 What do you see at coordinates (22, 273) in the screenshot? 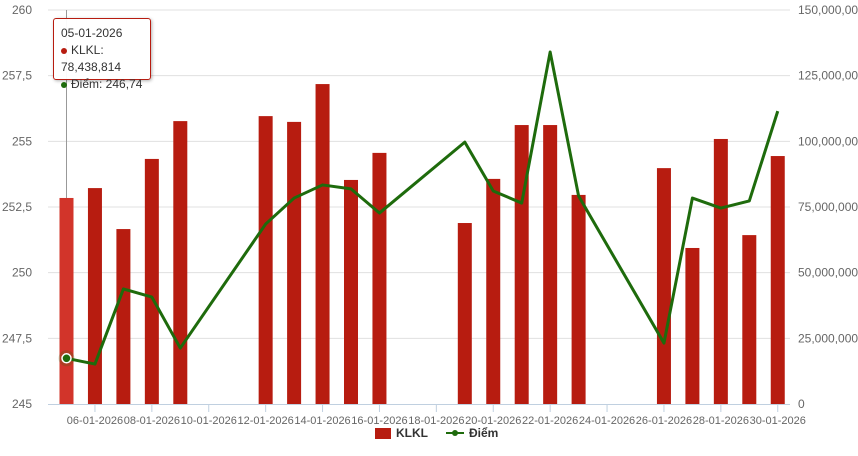
I see `y-left-tick-label: 250` at bounding box center [22, 273].